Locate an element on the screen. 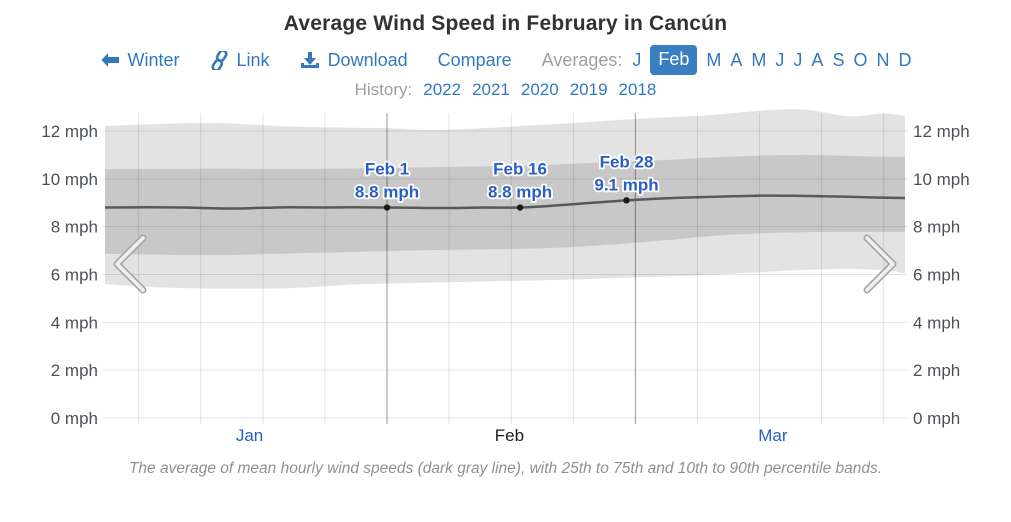 The width and height of the screenshot is (1011, 522). month-nav-9: O is located at coordinates (860, 60).